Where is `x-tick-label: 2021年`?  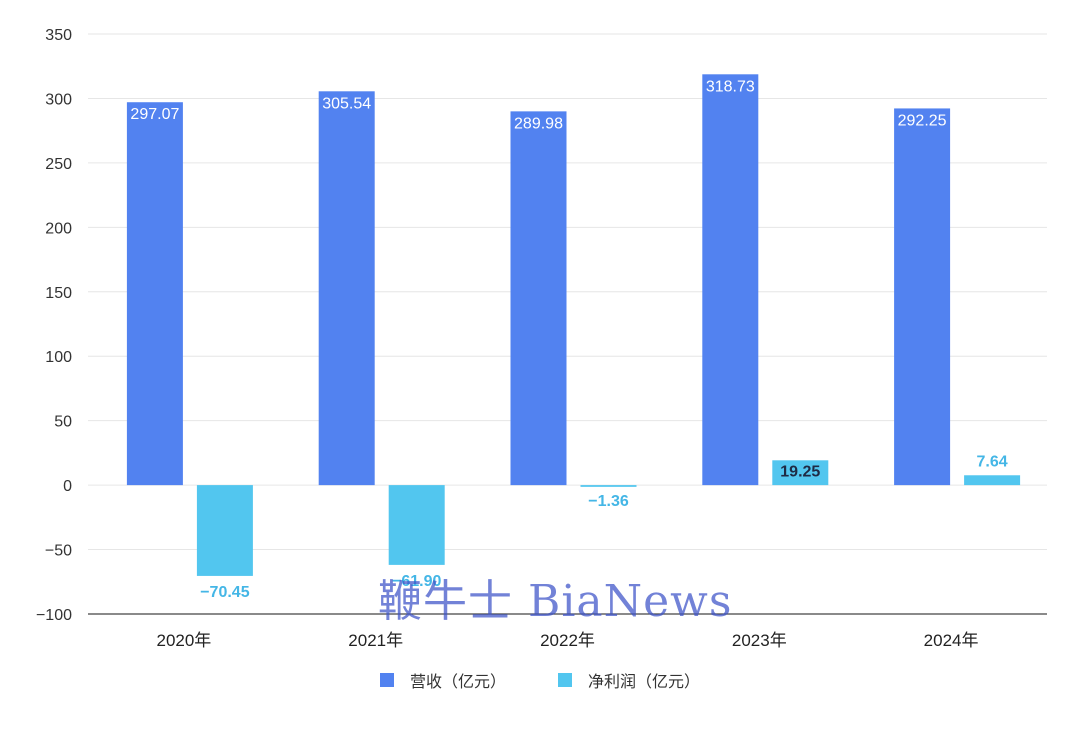 x-tick-label: 2021年 is located at coordinates (375, 640).